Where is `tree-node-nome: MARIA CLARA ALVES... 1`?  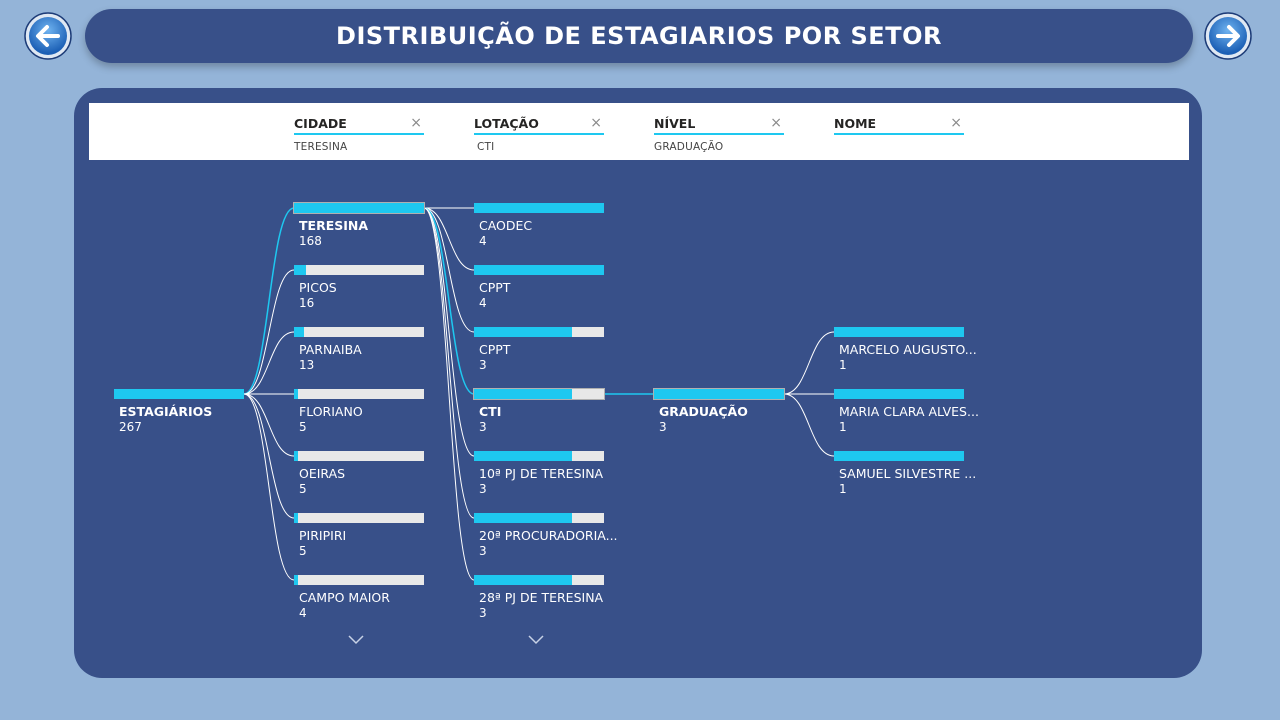 tree-node-nome: MARIA CLARA ALVES... 1 is located at coordinates (906, 411).